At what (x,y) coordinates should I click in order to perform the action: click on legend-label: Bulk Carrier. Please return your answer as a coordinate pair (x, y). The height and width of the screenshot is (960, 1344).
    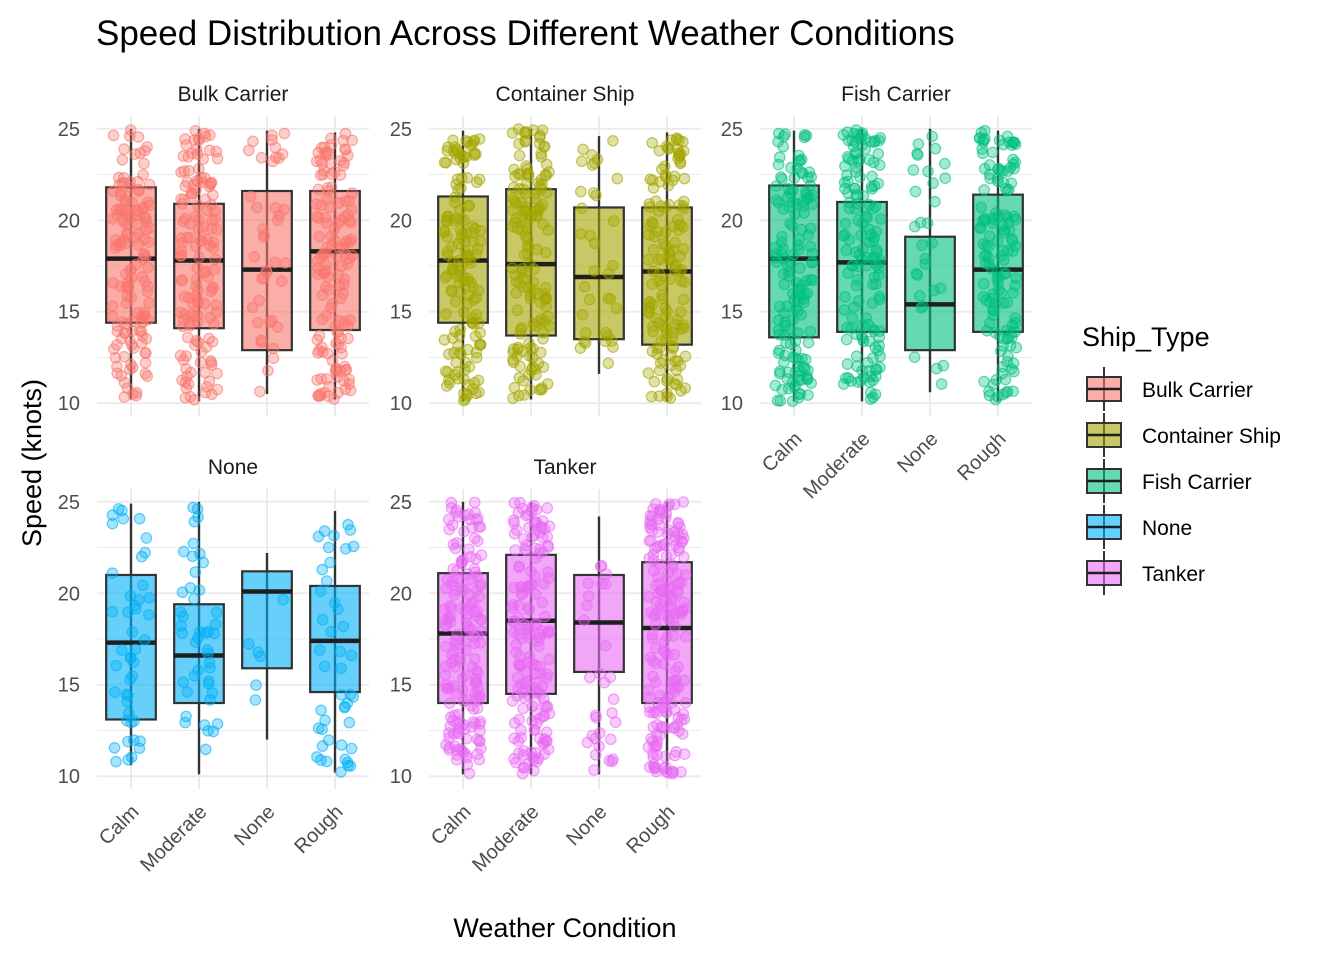
    Looking at the image, I should click on (1197, 390).